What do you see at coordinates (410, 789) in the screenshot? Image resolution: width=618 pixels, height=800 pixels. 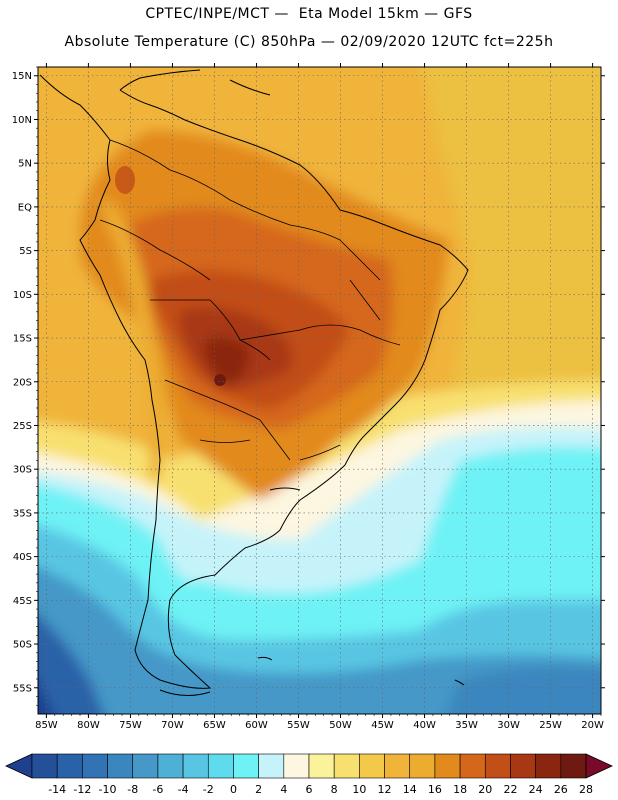 I see `colorbar-label: 14` at bounding box center [410, 789].